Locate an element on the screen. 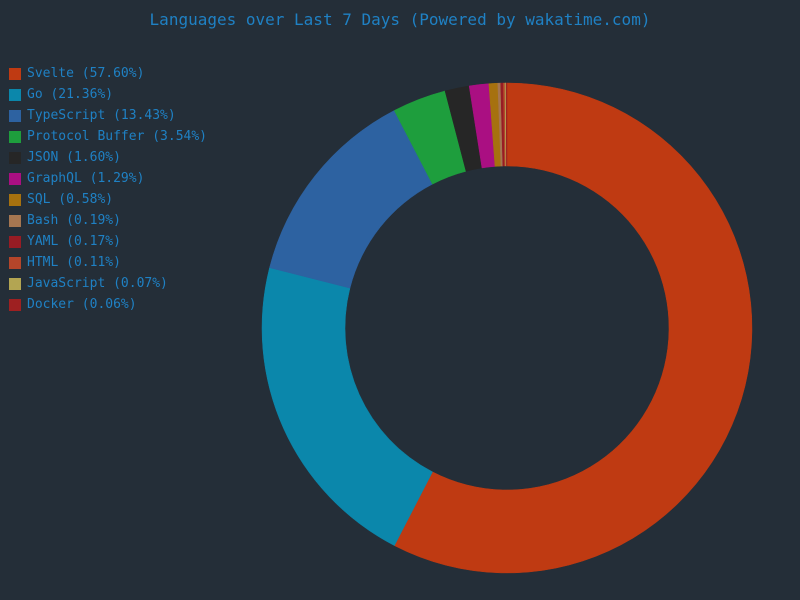 This screenshot has width=800, height=600. legend-item: Bash (0.19%) is located at coordinates (108, 220).